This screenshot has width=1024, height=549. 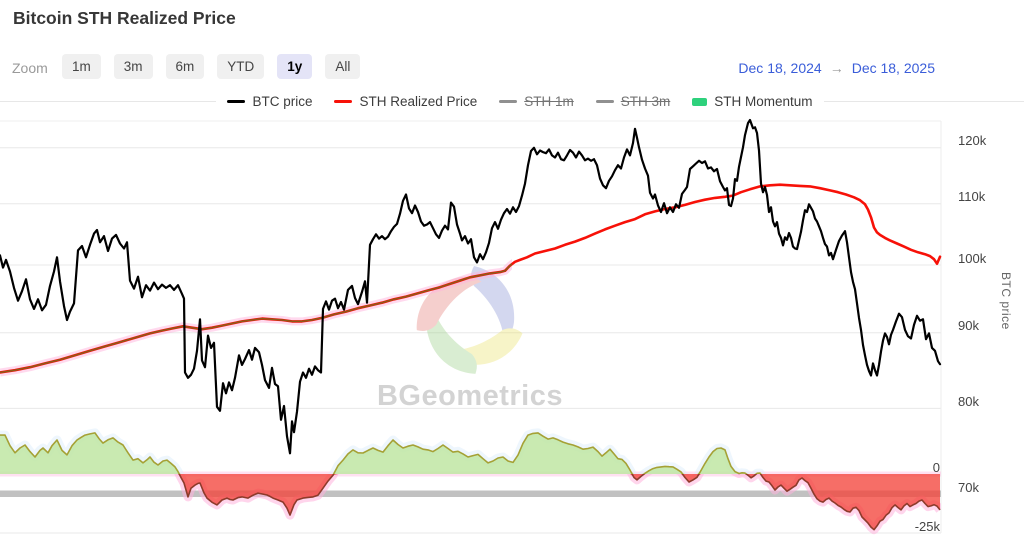 I want to click on zoom-button-6m: 6m, so click(x=185, y=66).